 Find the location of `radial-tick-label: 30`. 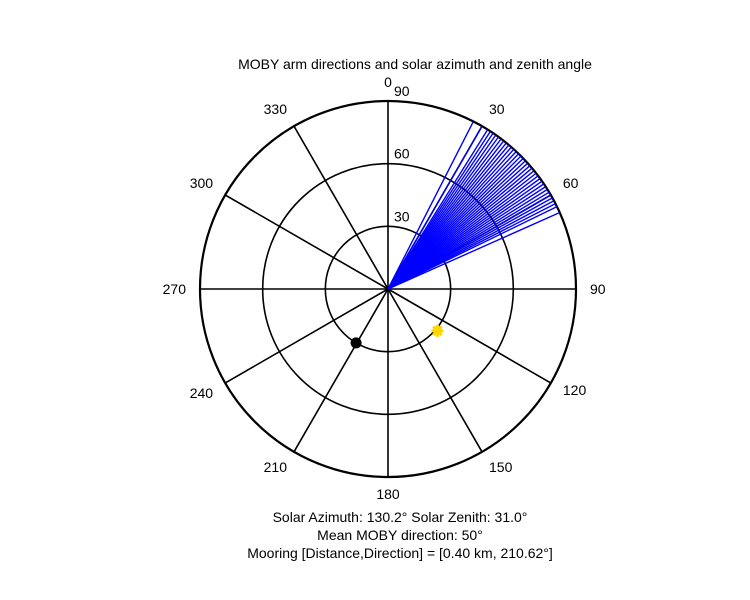

radial-tick-label: 30 is located at coordinates (402, 216).